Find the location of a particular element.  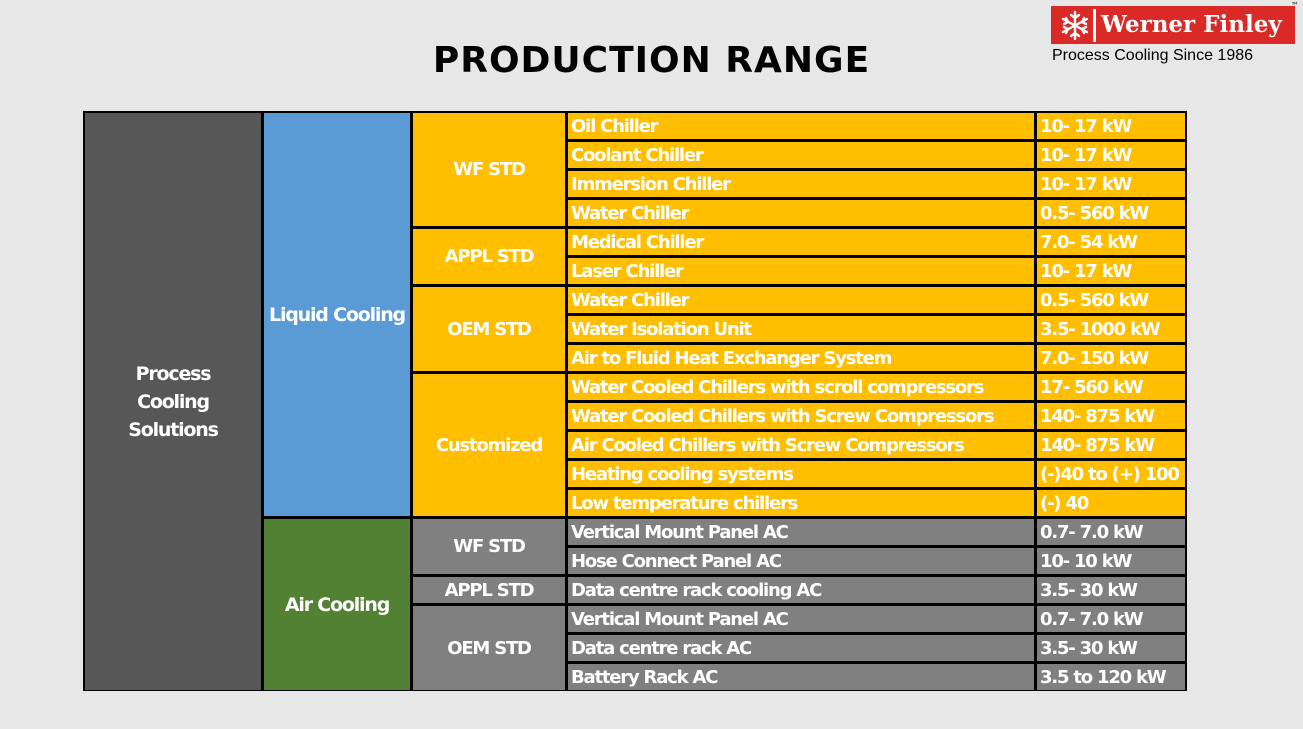

table-row-range: 10- 10 kW is located at coordinates (1111, 561).